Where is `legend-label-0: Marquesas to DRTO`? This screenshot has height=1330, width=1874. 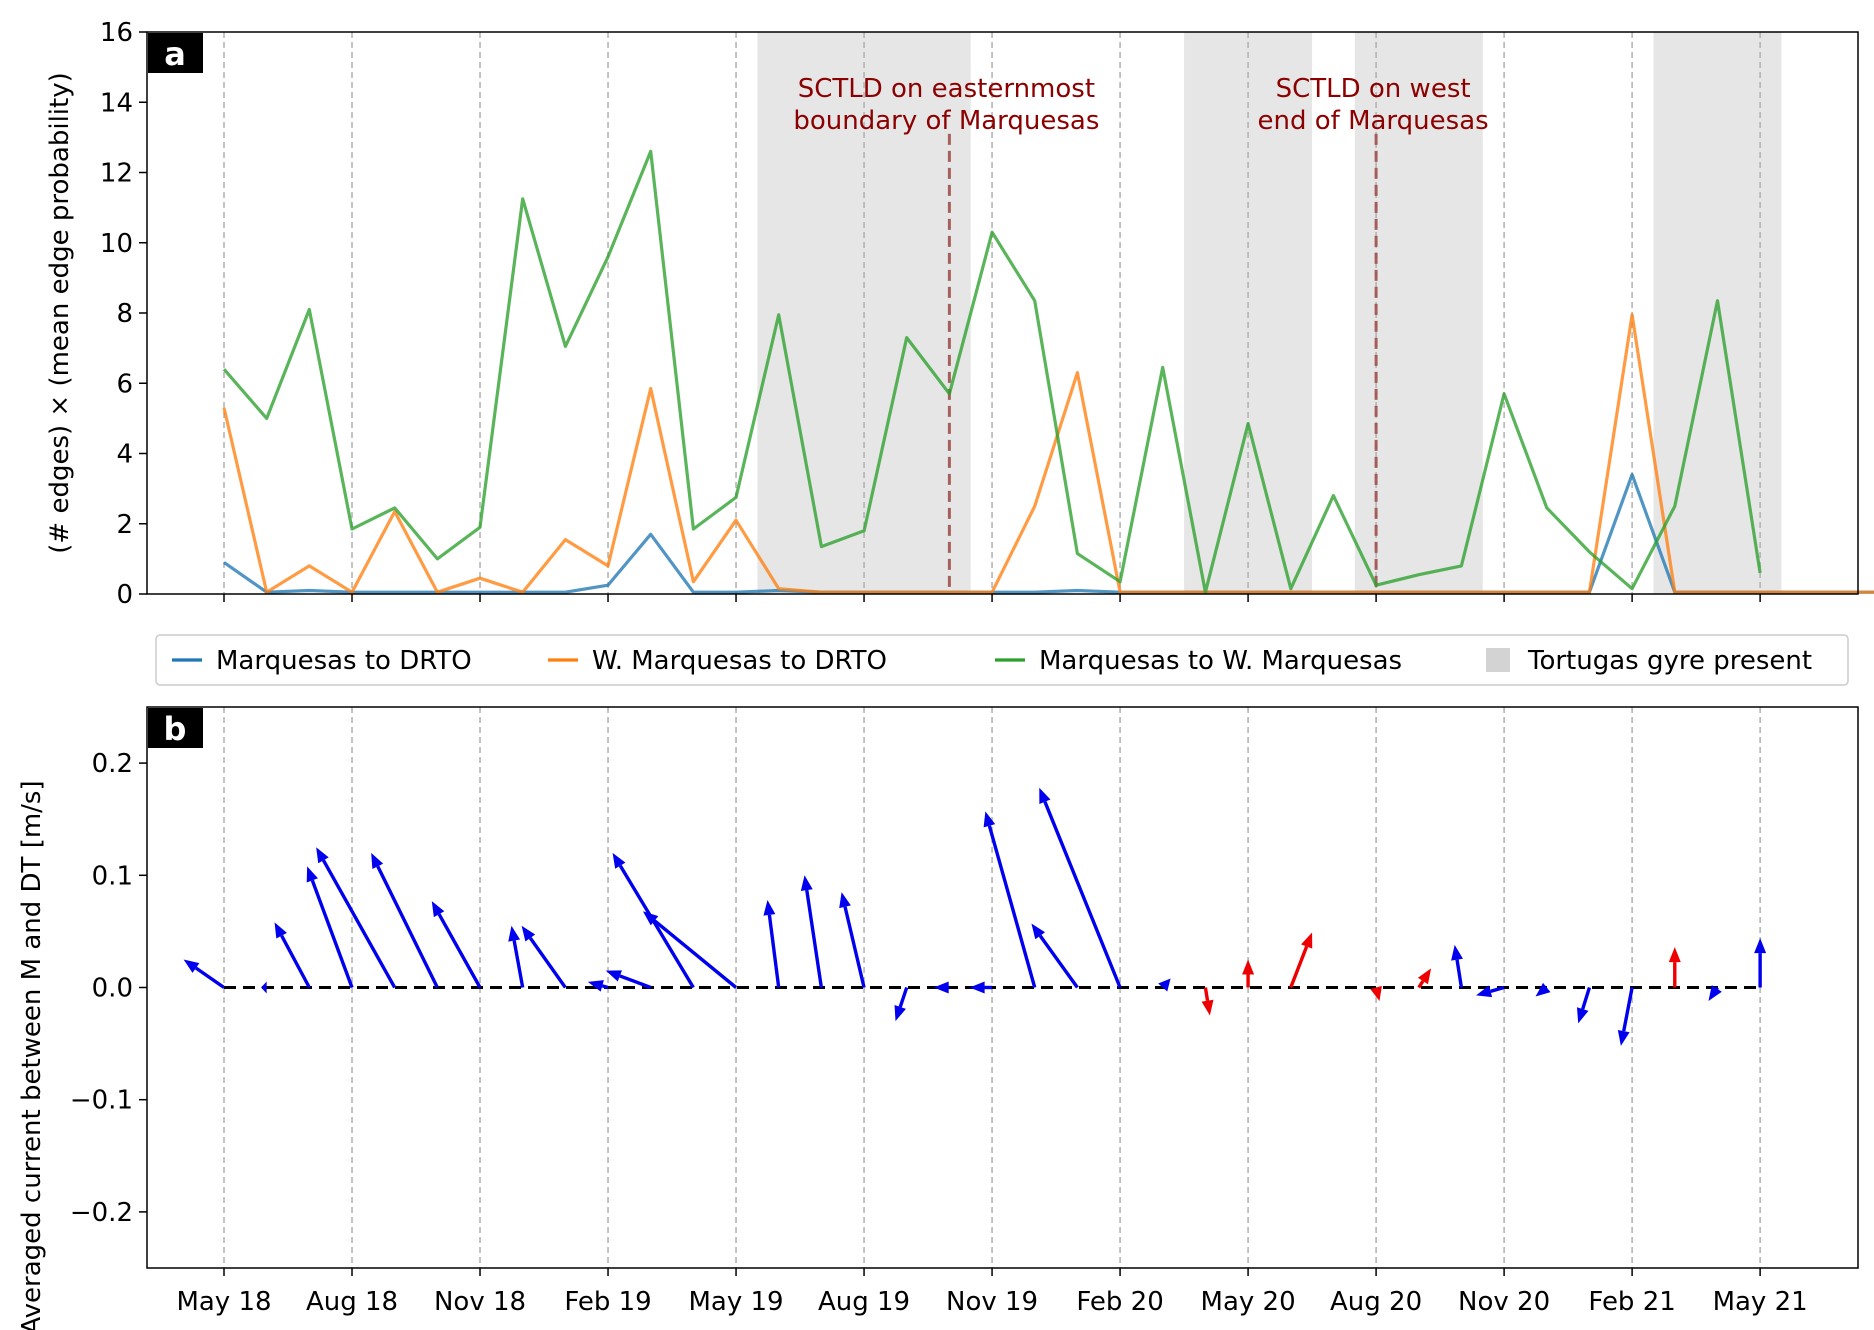
legend-label-0: Marquesas to DRTO is located at coordinates (344, 661).